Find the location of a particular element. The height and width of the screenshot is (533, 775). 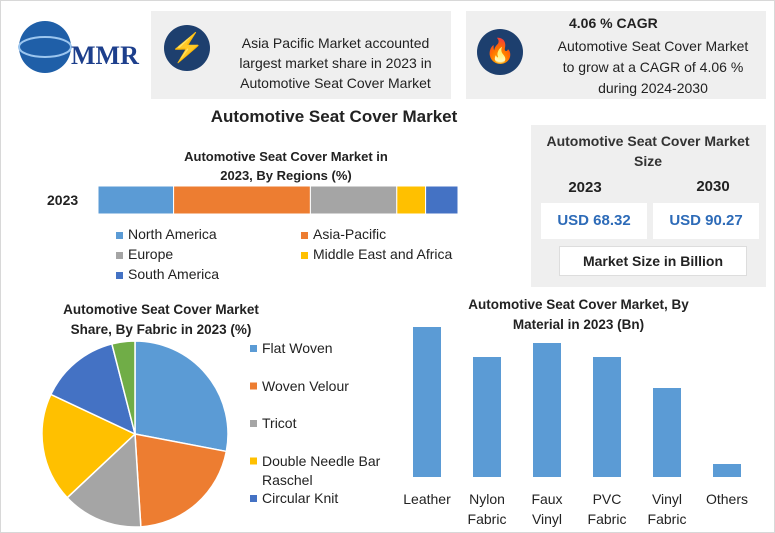

year: 2030 is located at coordinates (713, 186).